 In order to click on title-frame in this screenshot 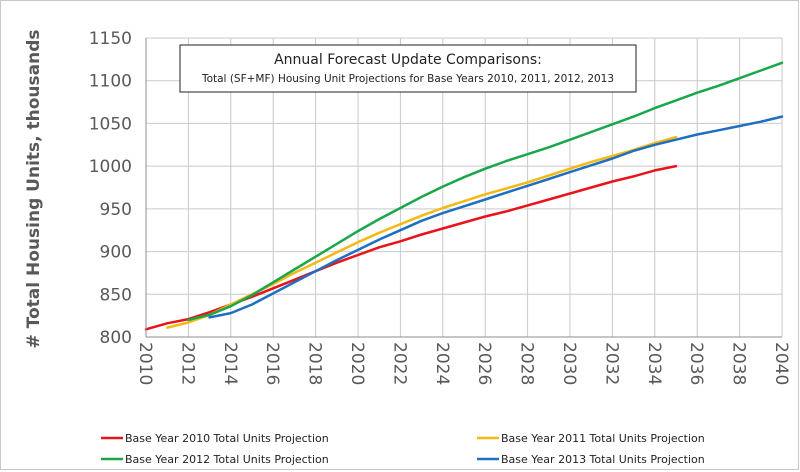, I will do `click(408, 68)`.